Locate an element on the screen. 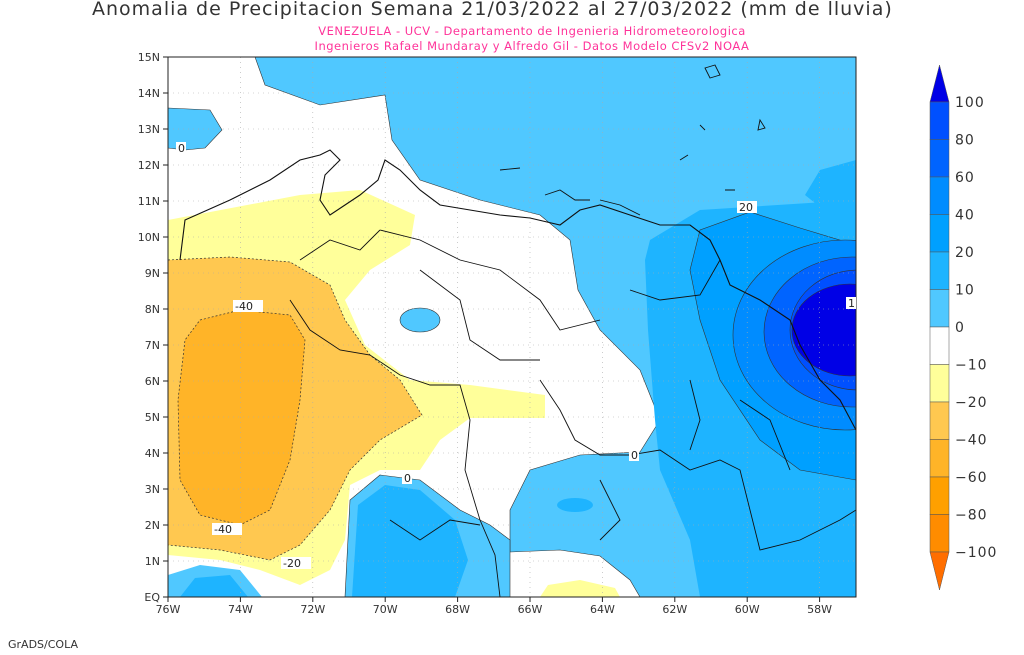 The height and width of the screenshot is (655, 1024). lon-tick-label: 60W is located at coordinates (747, 609).